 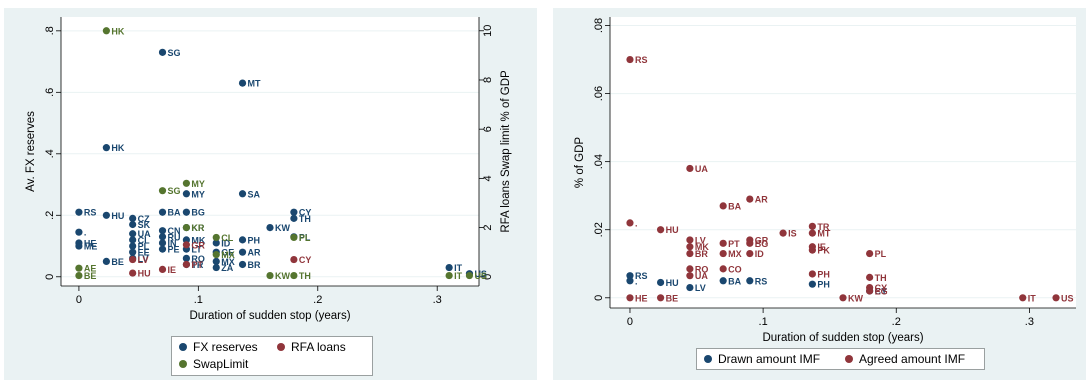 What do you see at coordinates (186, 245) in the screenshot?
I see `data-point-gr` at bounding box center [186, 245].